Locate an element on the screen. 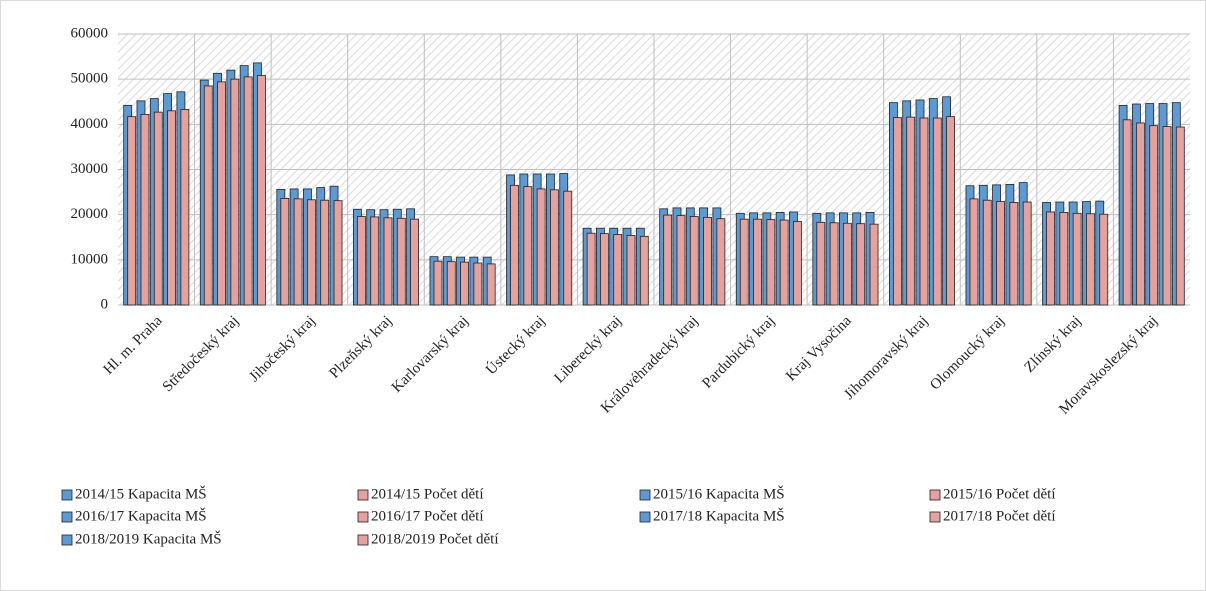 This screenshot has width=1206, height=591. y-tick-label: 10000 is located at coordinates (90, 259).